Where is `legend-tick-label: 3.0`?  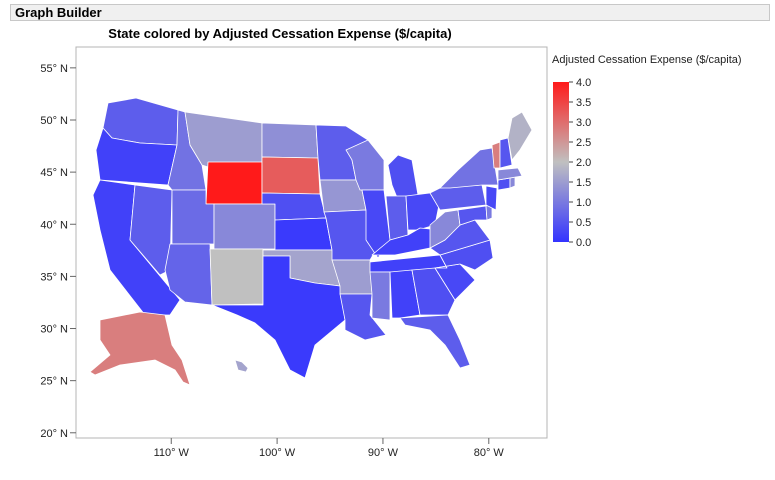
legend-tick-label: 3.0 is located at coordinates (583, 123).